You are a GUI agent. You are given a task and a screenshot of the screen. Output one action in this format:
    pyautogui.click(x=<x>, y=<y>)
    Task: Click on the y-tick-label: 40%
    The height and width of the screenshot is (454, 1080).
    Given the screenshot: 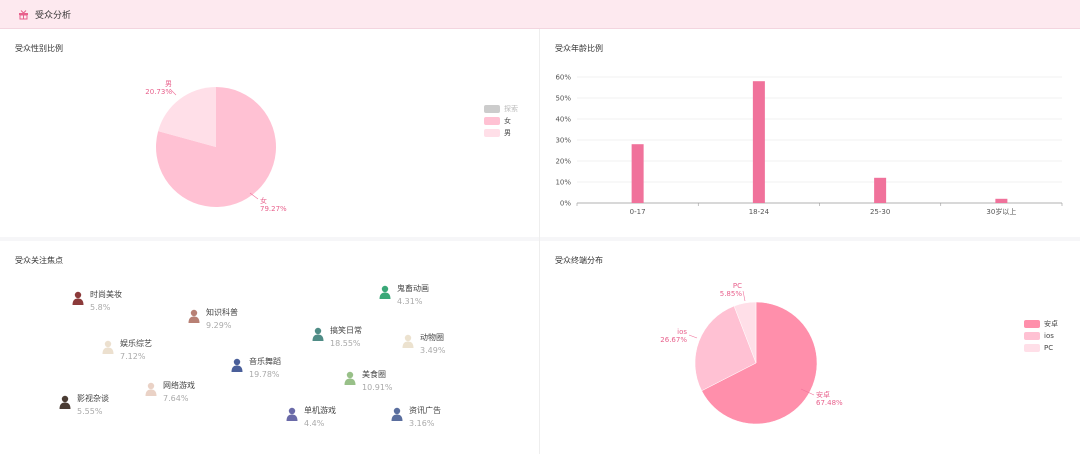 What is the action you would take?
    pyautogui.click(x=563, y=120)
    